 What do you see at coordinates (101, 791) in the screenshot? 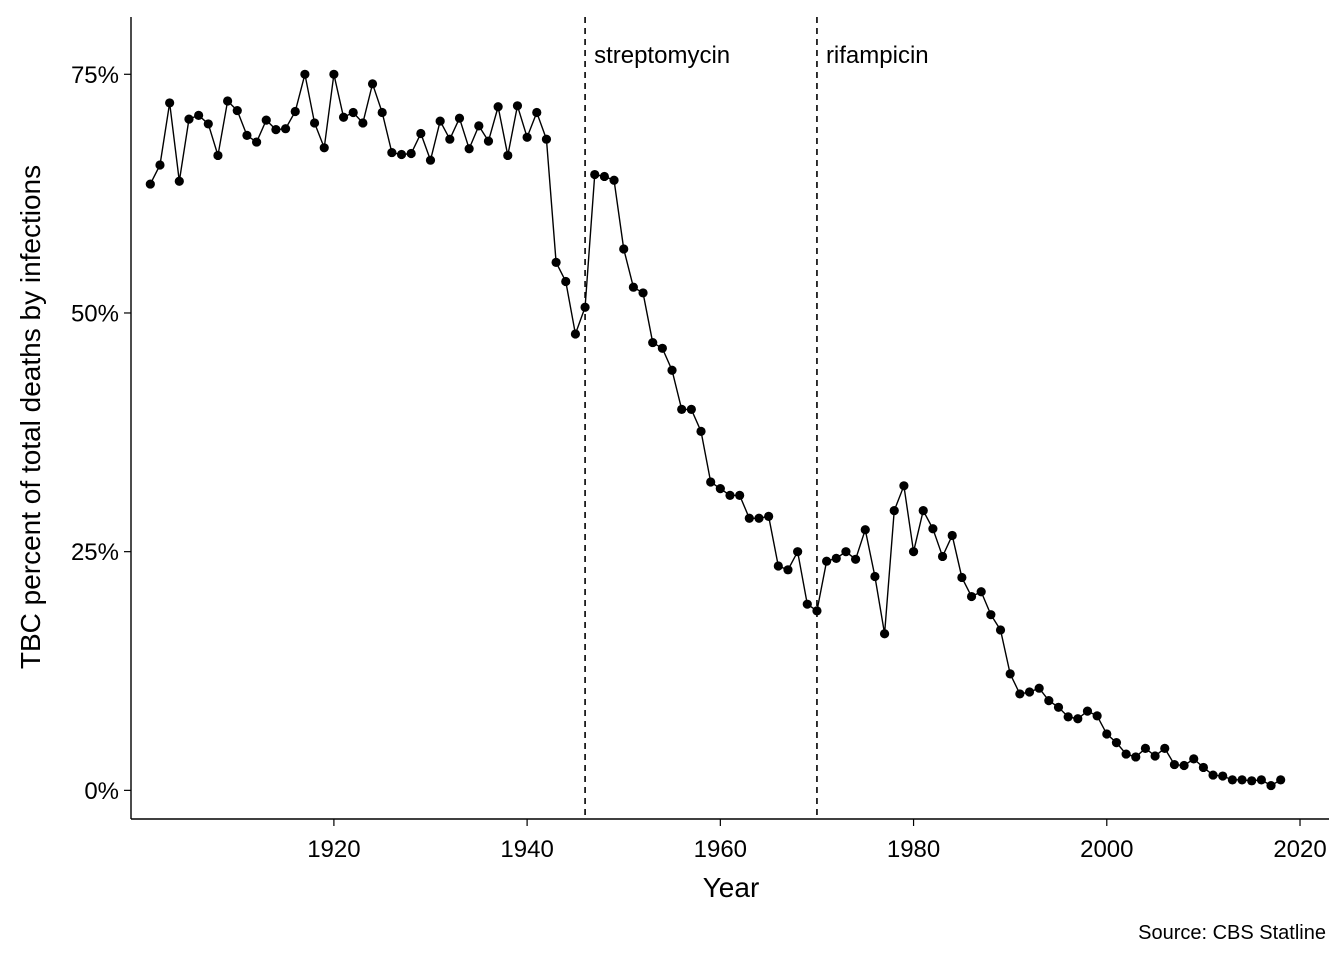
I see `y-tick-label: 0%` at bounding box center [101, 791].